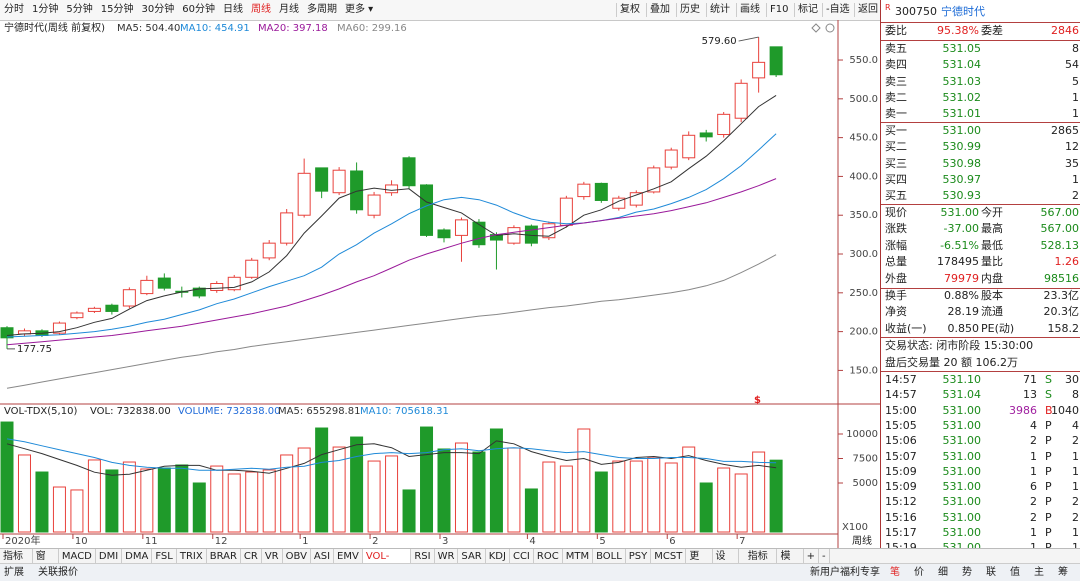 The height and width of the screenshot is (581, 1080). I want to click on promo: 新用户福利专享, so click(845, 572).